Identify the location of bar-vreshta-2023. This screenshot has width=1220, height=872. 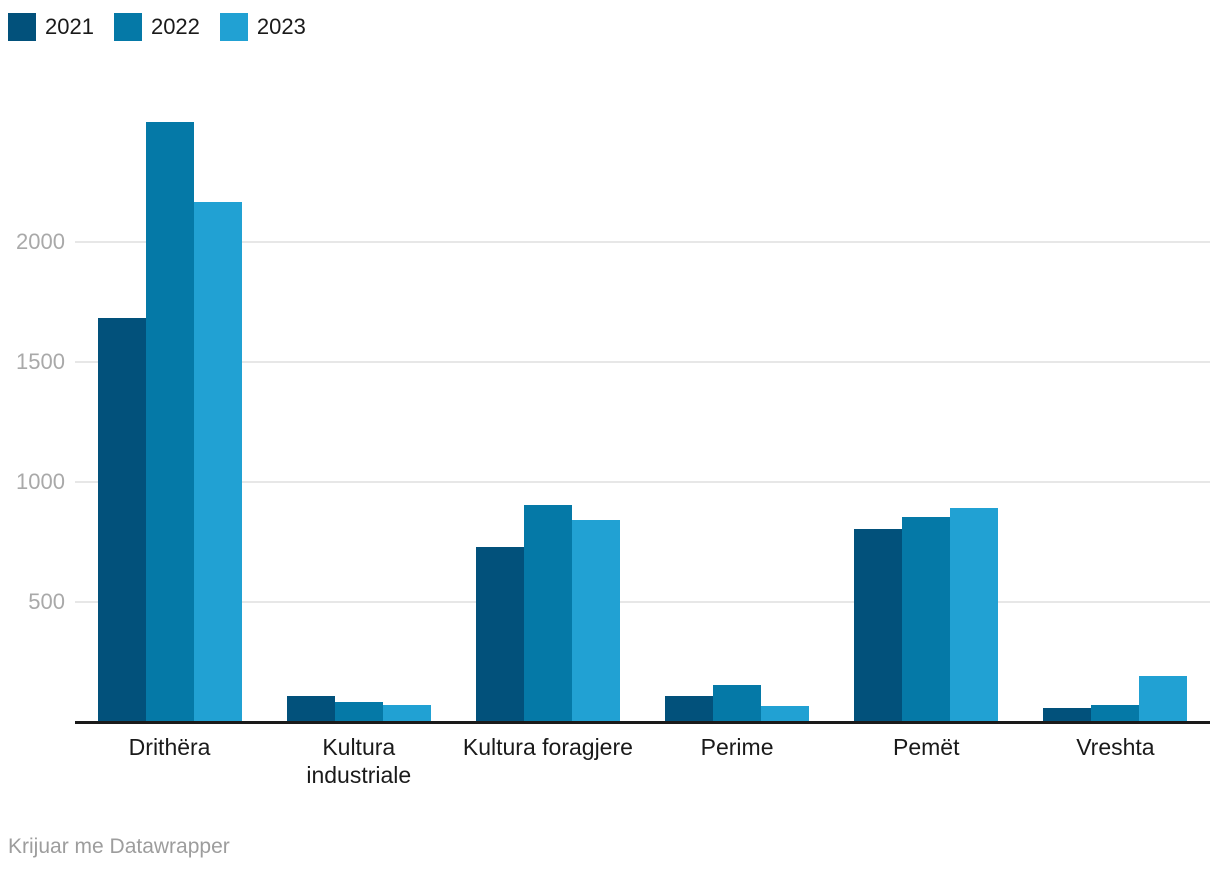
(1163, 699).